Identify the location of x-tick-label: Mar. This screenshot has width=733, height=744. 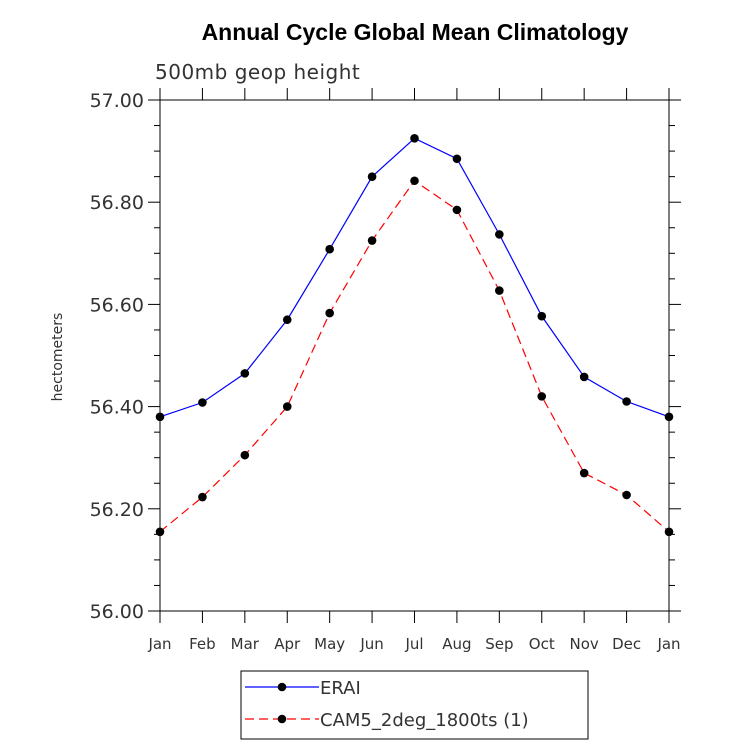
(245, 644).